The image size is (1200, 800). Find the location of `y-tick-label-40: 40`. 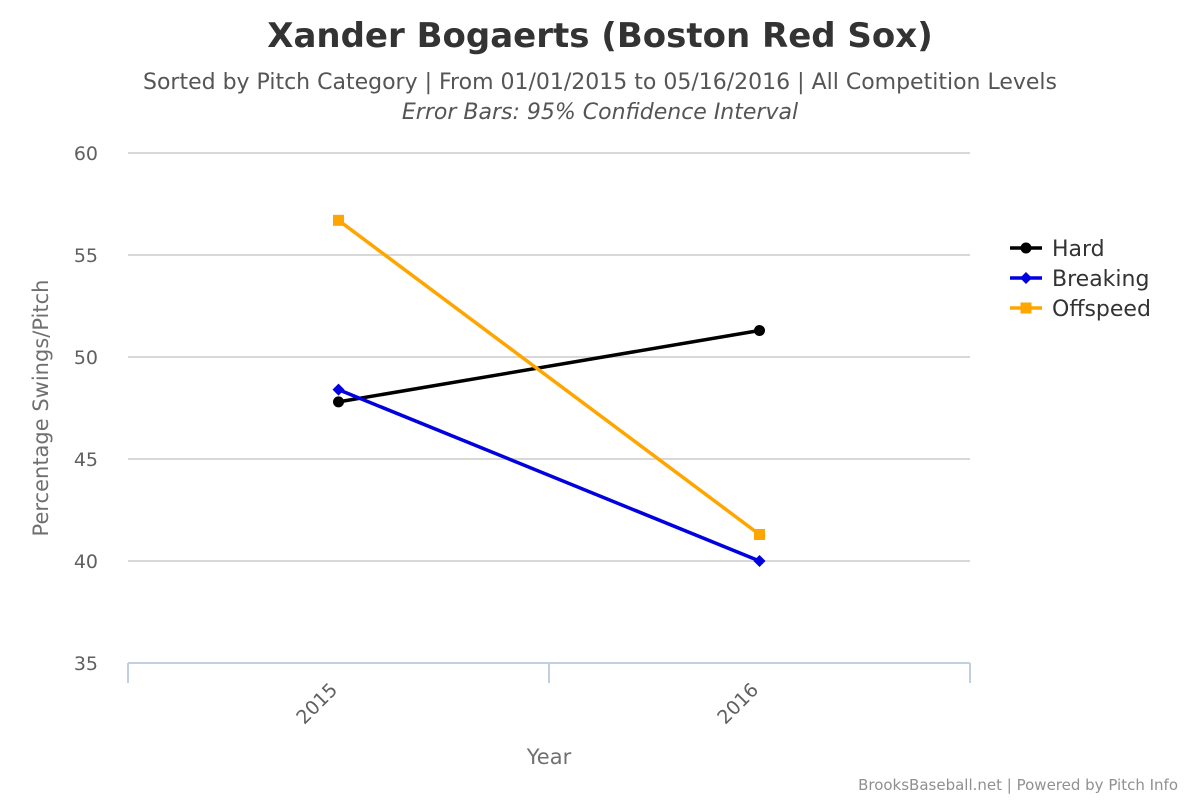

y-tick-label-40: 40 is located at coordinates (86, 562).